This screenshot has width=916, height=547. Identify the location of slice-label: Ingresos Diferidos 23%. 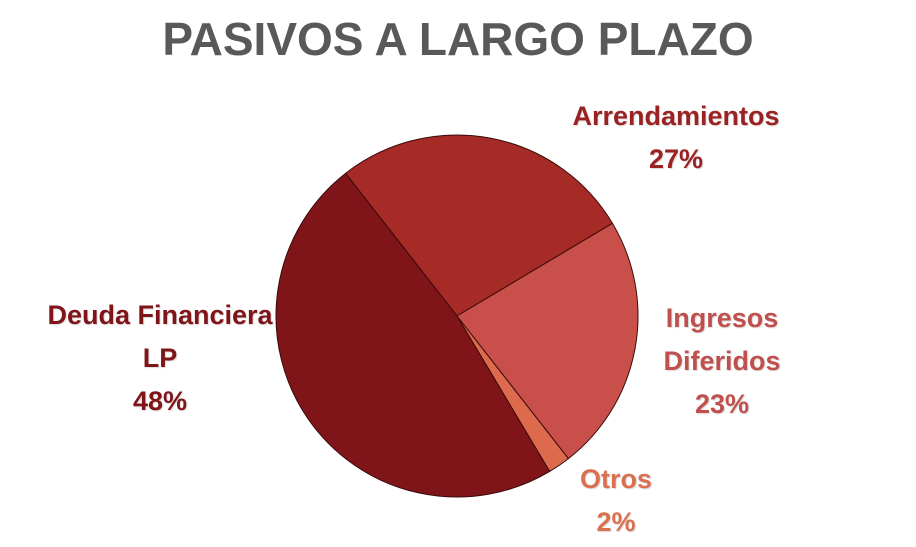
(722, 361).